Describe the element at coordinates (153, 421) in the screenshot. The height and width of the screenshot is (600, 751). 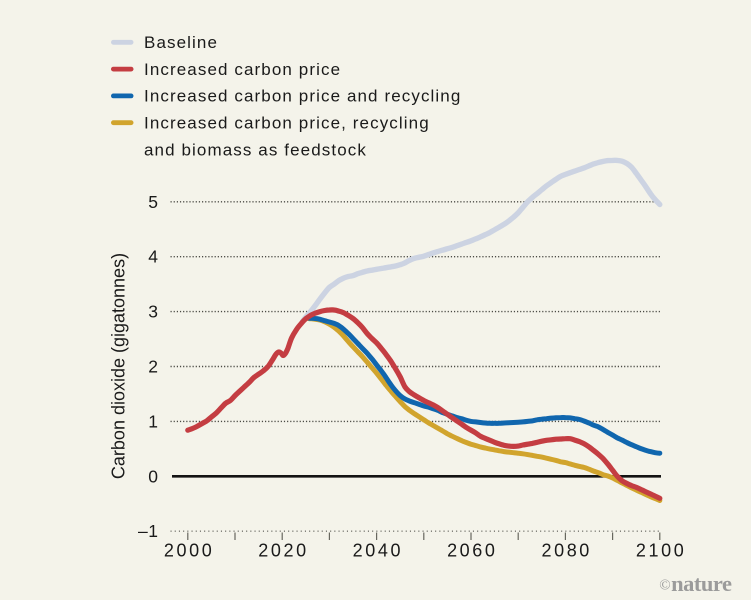
I see `svg-text: 1` at that location.